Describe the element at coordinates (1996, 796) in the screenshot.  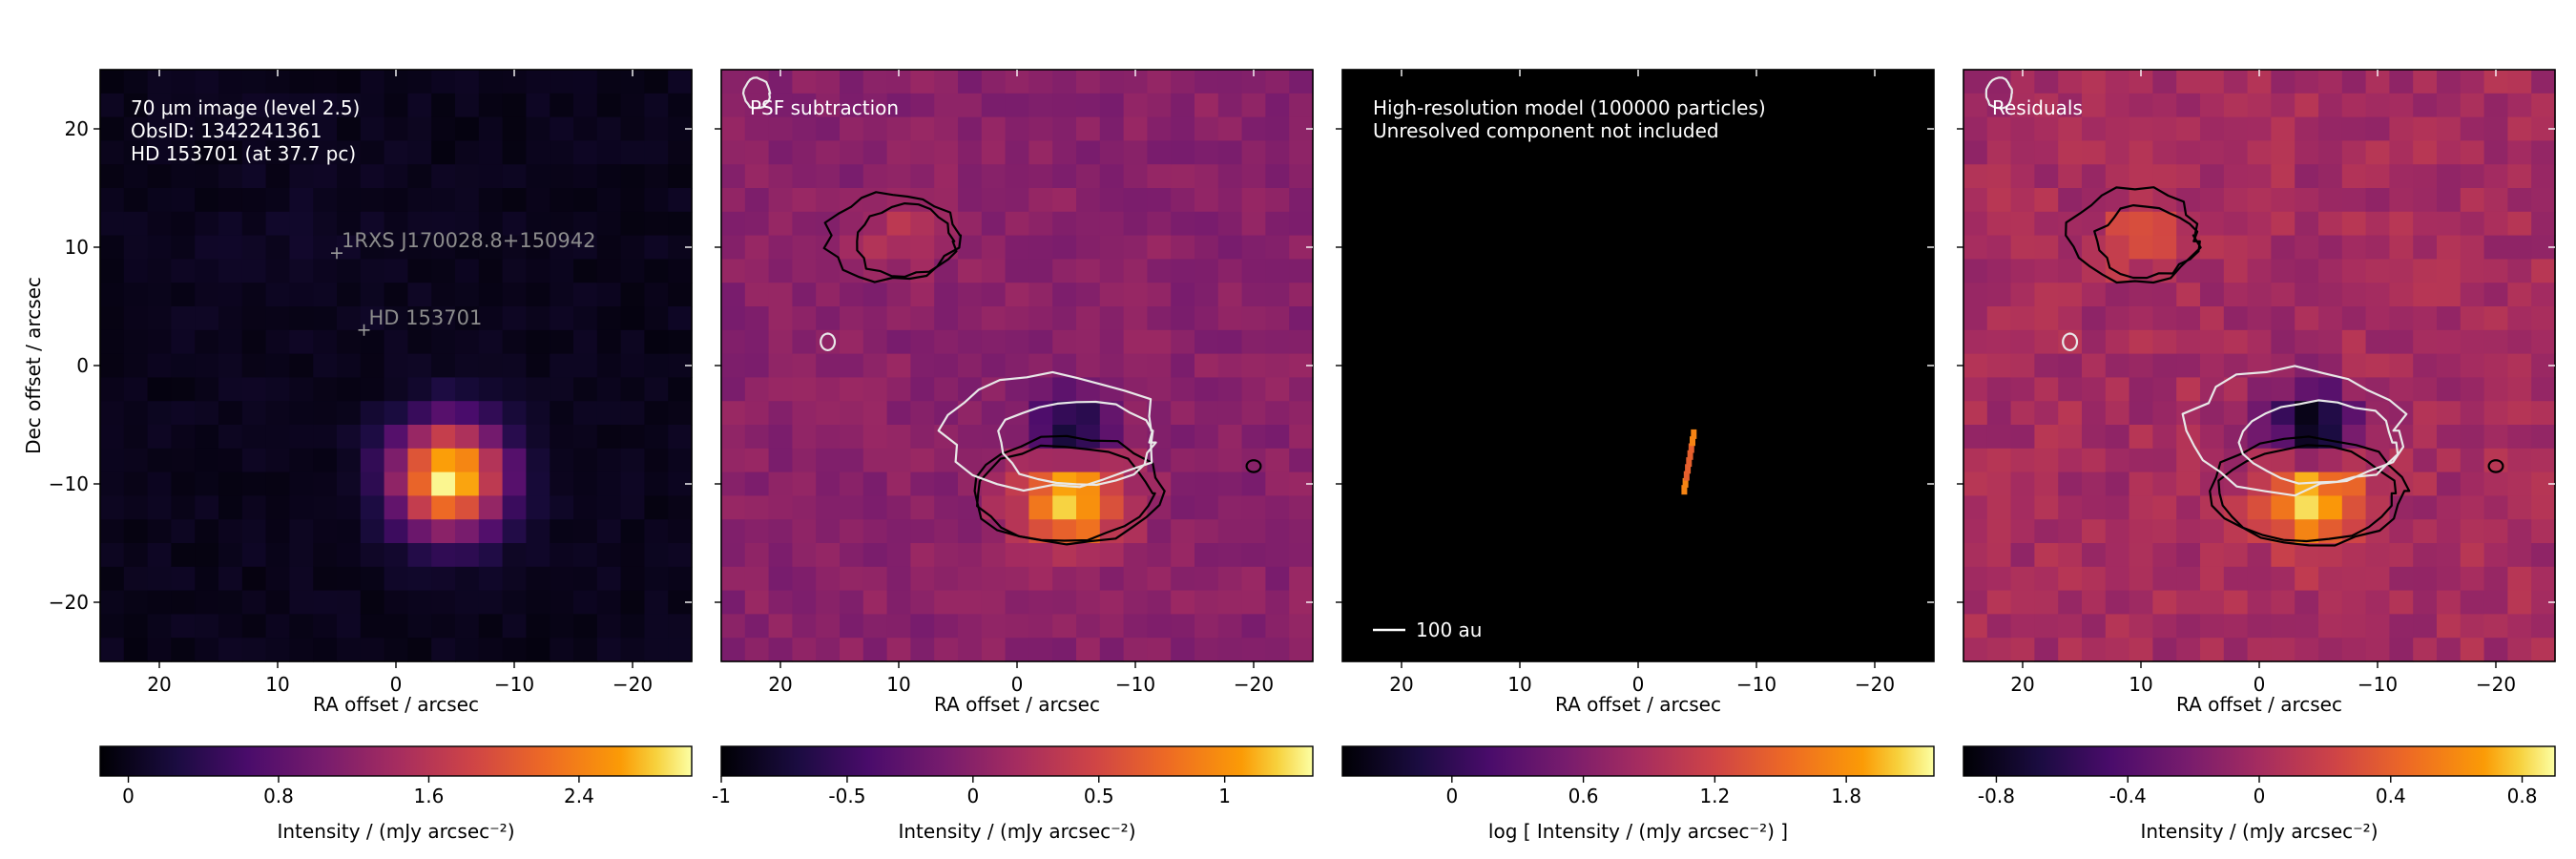
I see `colorbar-tick-label: -0.8` at that location.